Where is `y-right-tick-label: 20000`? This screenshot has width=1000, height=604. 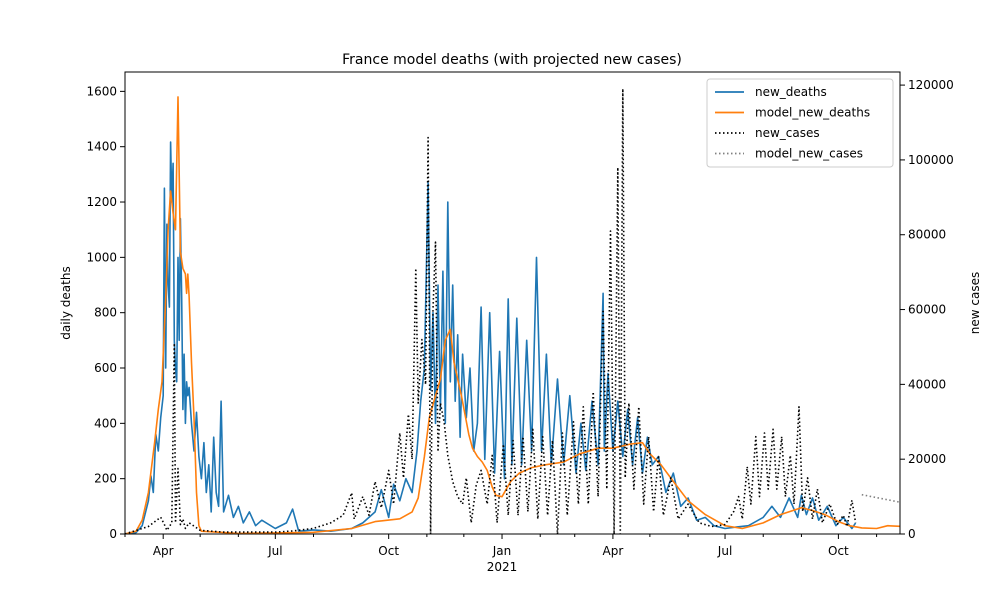 y-right-tick-label: 20000 is located at coordinates (927, 459).